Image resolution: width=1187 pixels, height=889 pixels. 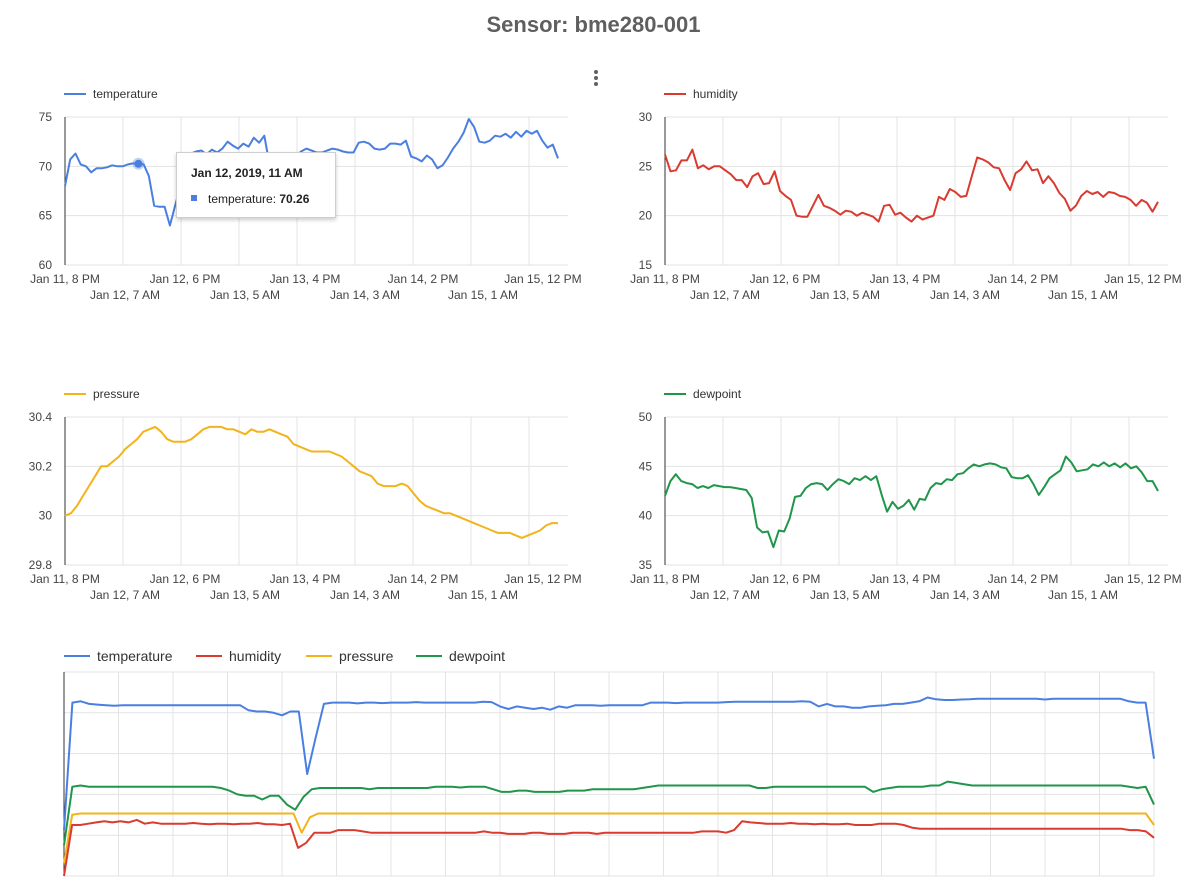 What do you see at coordinates (256, 185) in the screenshot?
I see `chart-tooltip: Jan 12, 2019, 11 AM temperature: 70.26` at bounding box center [256, 185].